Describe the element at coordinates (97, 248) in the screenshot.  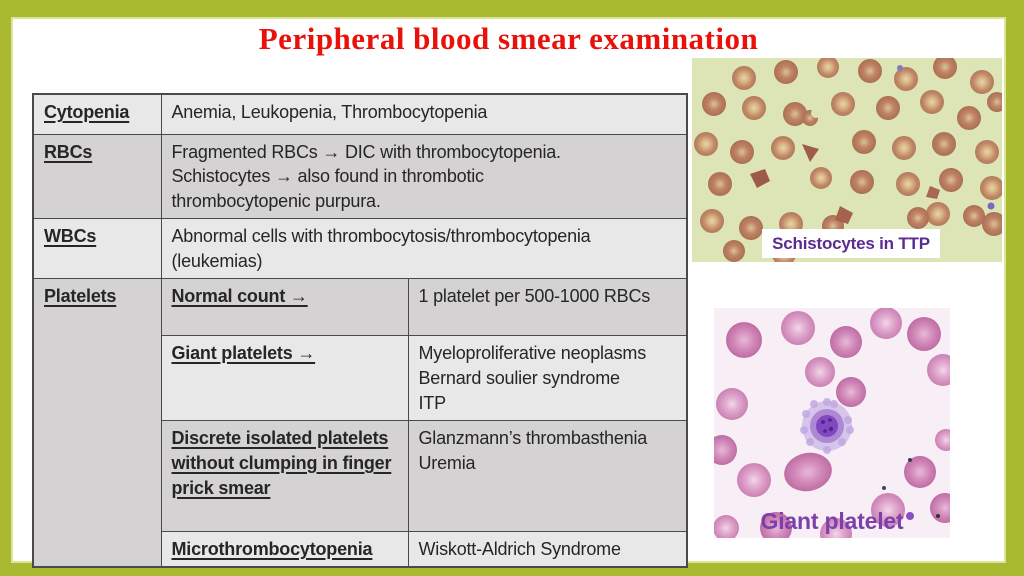
I see `row-header-wbcs: WBCs` at that location.